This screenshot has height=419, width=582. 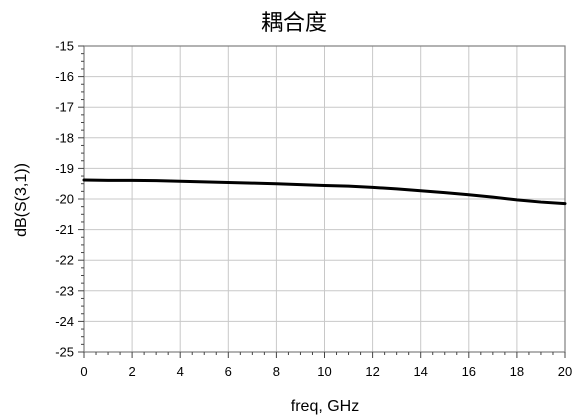 I want to click on x-tick-label: 4, so click(x=180, y=371).